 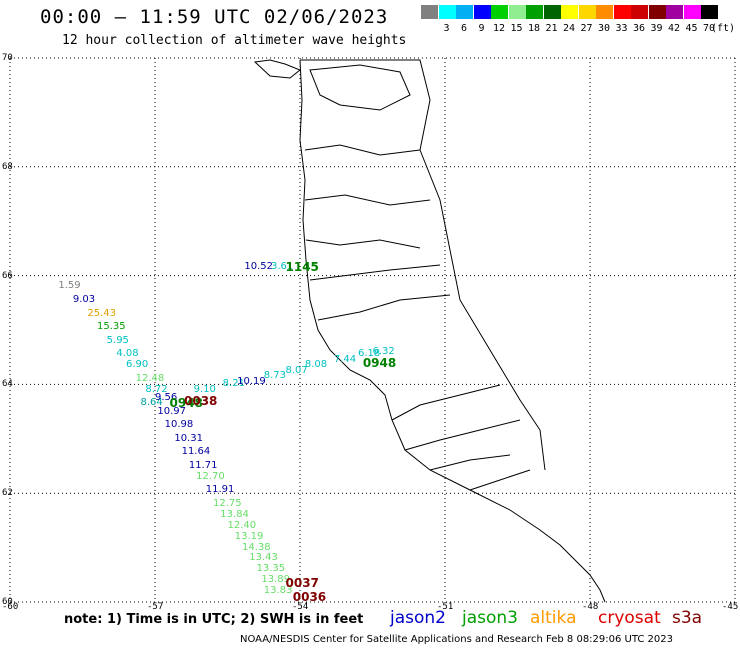 What do you see at coordinates (256, 547) in the screenshot?
I see `swh-value: 14.38` at bounding box center [256, 547].